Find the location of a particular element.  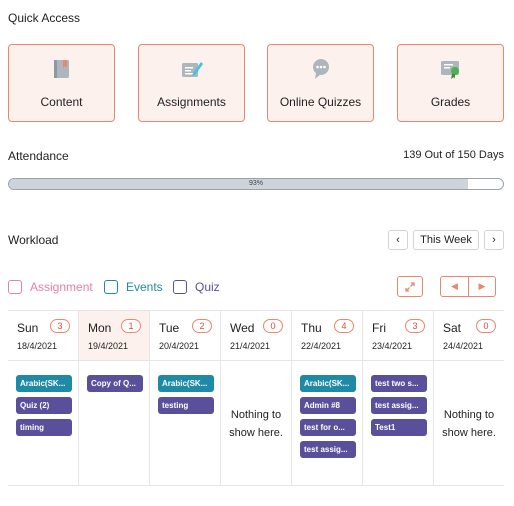

quiz-chip: Quiz (2) is located at coordinates (44, 405).